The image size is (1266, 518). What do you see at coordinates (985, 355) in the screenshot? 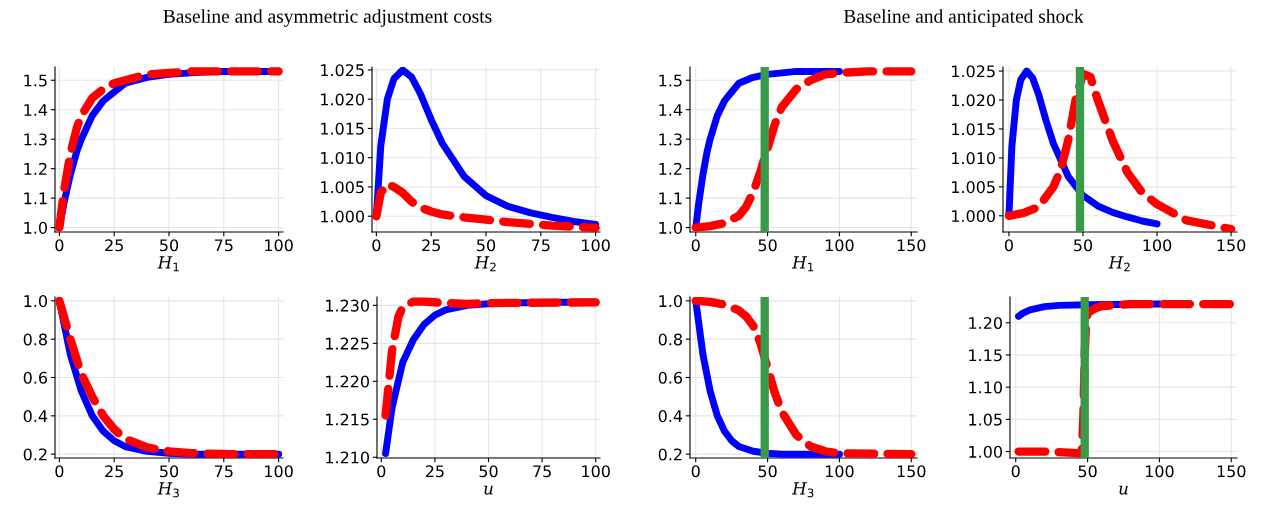
I see `y-tick-label: 1.15` at bounding box center [985, 355].